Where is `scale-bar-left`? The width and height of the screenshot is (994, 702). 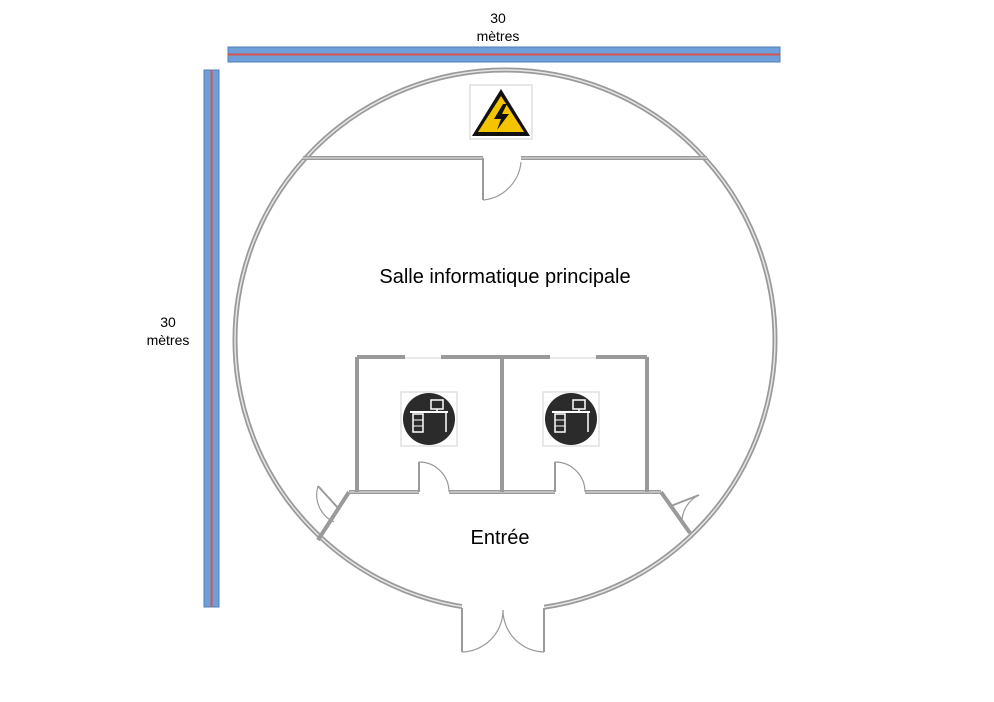
scale-bar-left is located at coordinates (211, 338).